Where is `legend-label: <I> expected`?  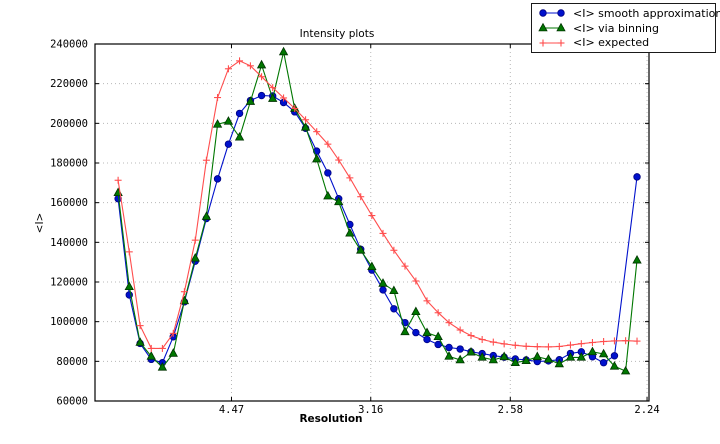 legend-label: <I> expected is located at coordinates (611, 43).